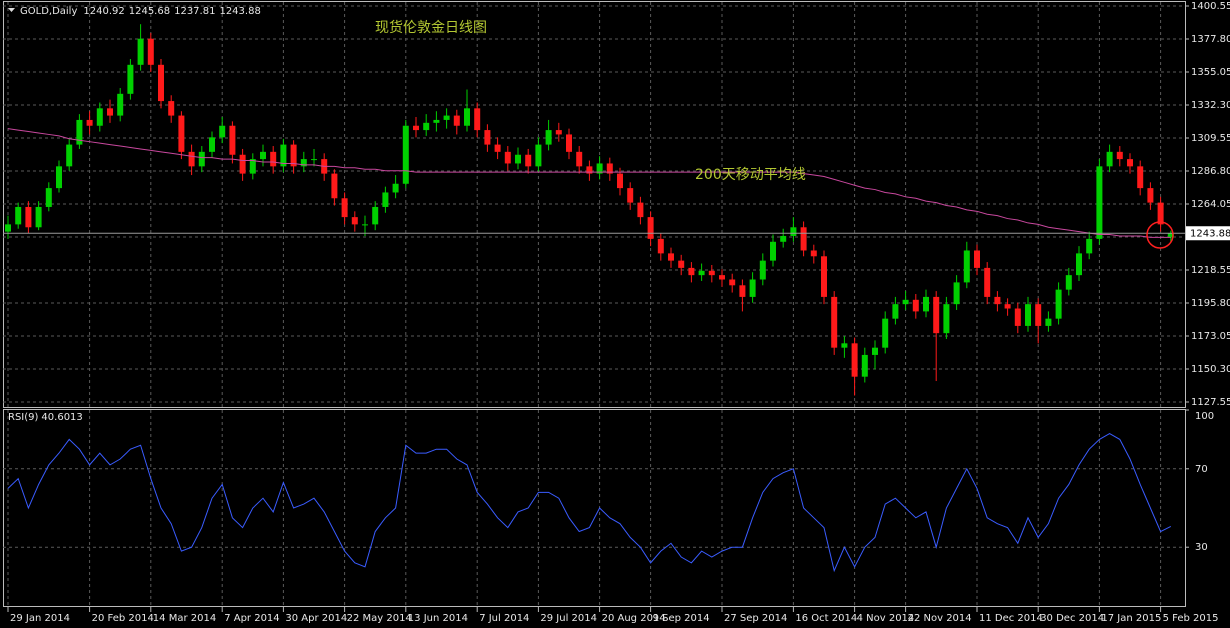  What do you see at coordinates (379, 618) in the screenshot?
I see `x-tick-label: 22 May 2014` at bounding box center [379, 618].